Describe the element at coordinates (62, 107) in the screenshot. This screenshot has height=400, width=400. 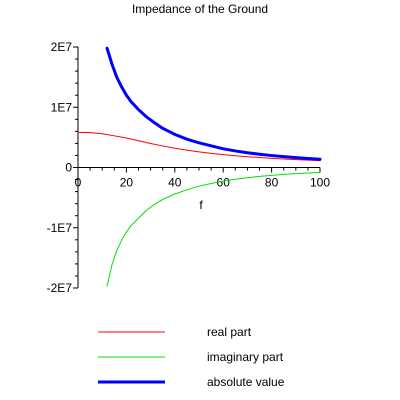
I see `y-tick-label: 1E7` at that location.